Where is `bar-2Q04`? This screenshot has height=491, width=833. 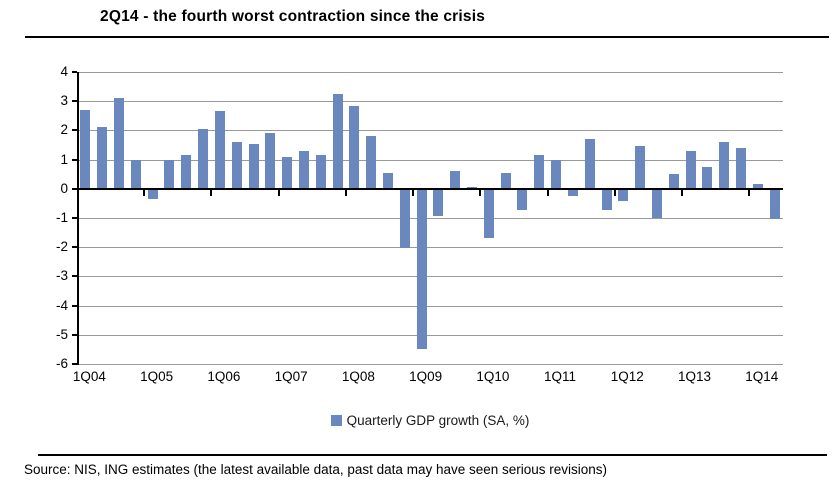 bar-2Q04 is located at coordinates (102, 158).